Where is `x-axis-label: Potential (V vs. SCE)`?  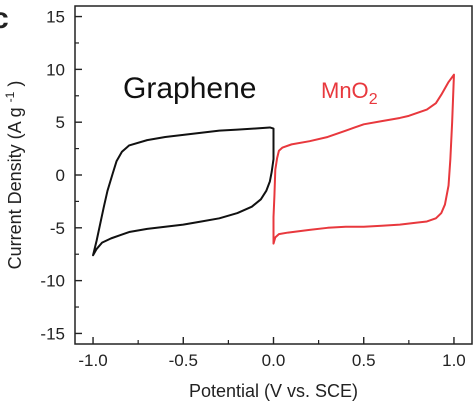 x-axis-label: Potential (V vs. SCE) is located at coordinates (273, 391).